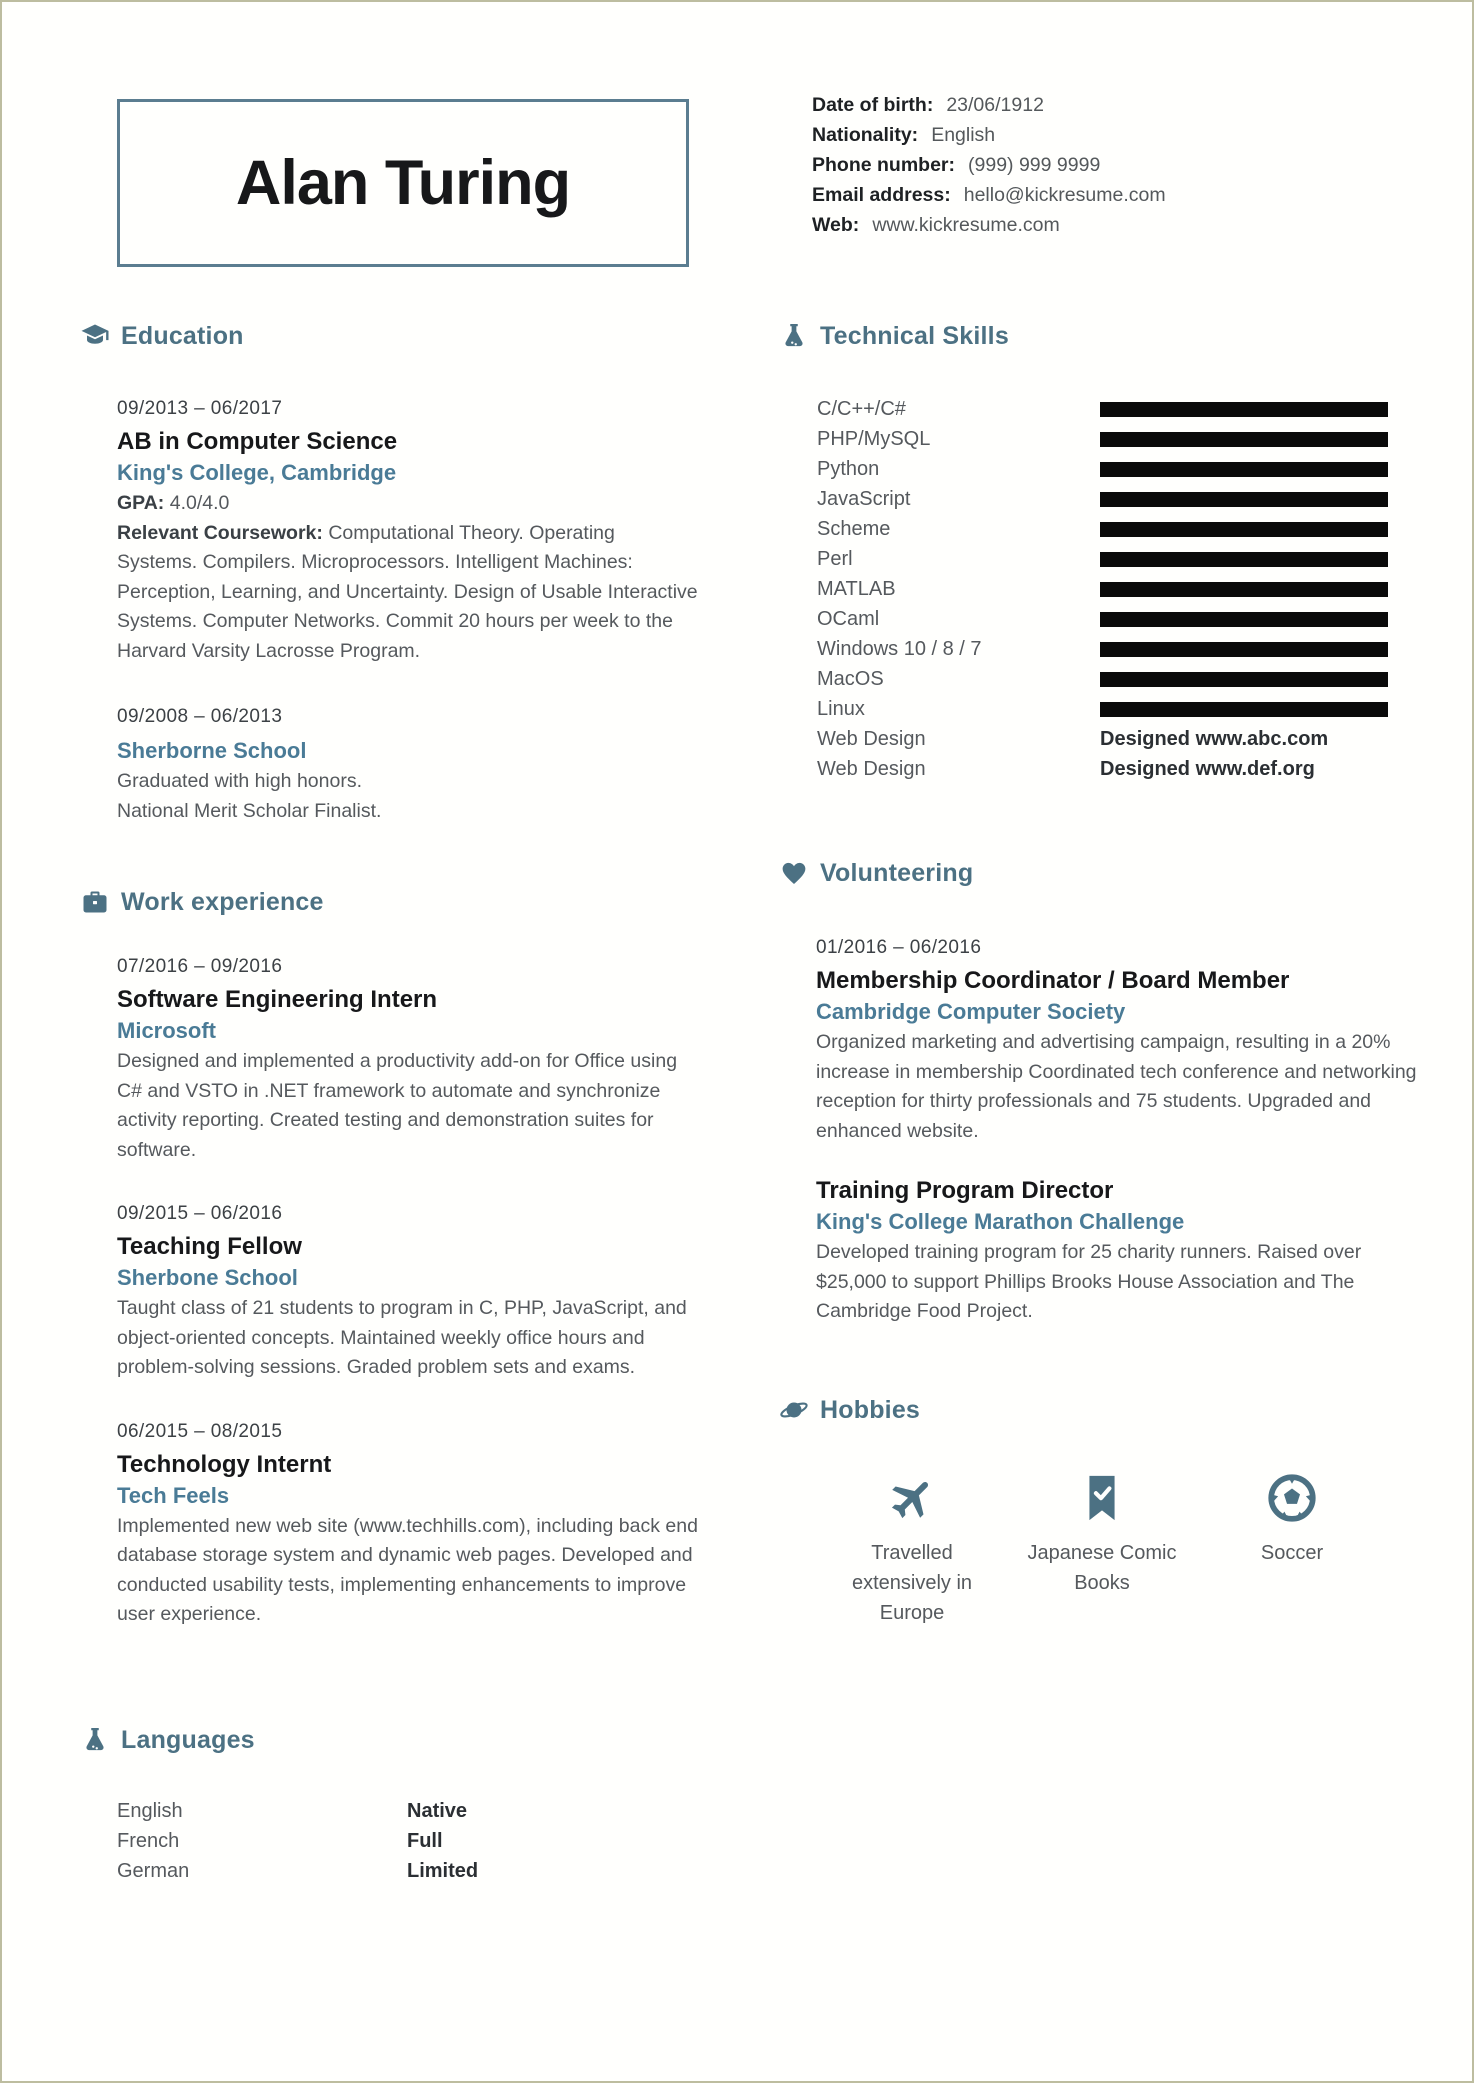 This screenshot has height=2083, width=1474. Describe the element at coordinates (850, 678) in the screenshot. I see `skill-name: MacOS` at that location.